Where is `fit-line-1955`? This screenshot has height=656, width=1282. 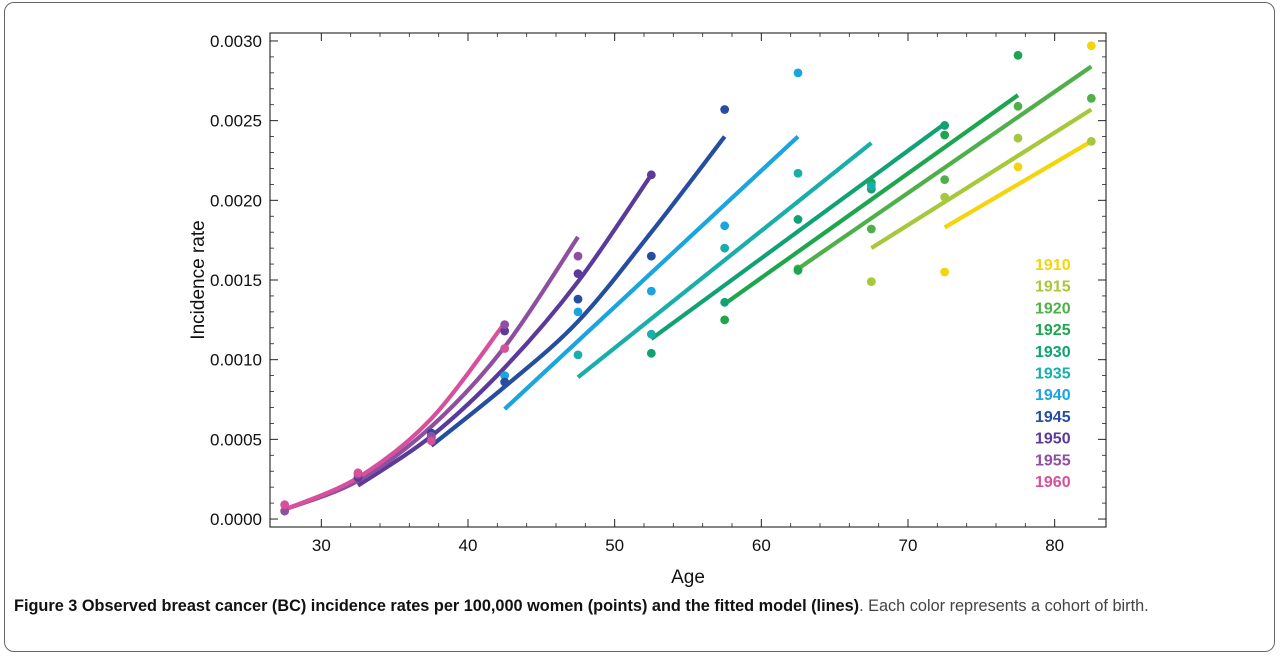 fit-line-1955 is located at coordinates (431, 373).